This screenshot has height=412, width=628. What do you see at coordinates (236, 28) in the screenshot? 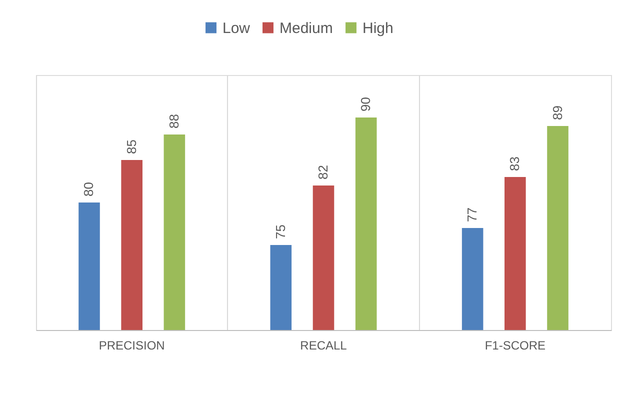
I see `legend-label: Low` at bounding box center [236, 28].